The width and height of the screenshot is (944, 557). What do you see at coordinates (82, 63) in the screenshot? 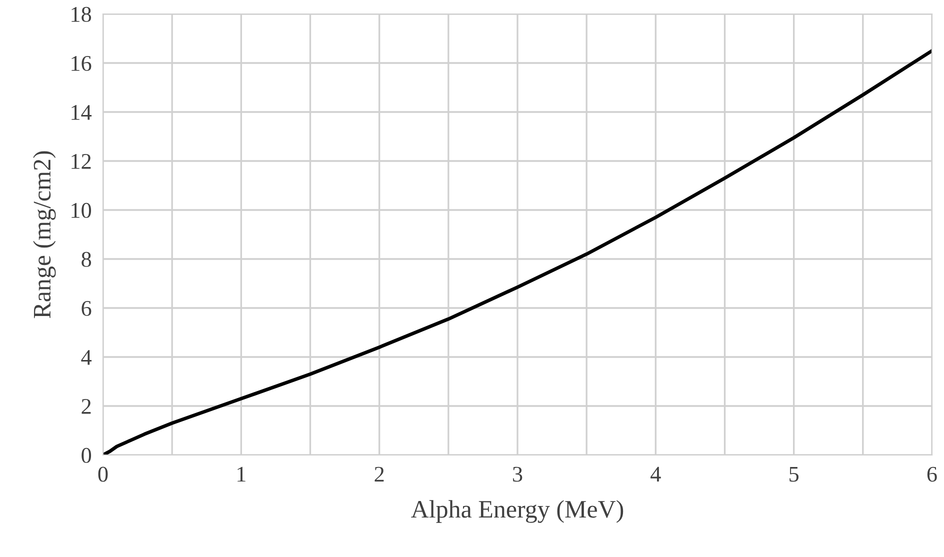
I see `y-tick-label: 16` at bounding box center [82, 63].